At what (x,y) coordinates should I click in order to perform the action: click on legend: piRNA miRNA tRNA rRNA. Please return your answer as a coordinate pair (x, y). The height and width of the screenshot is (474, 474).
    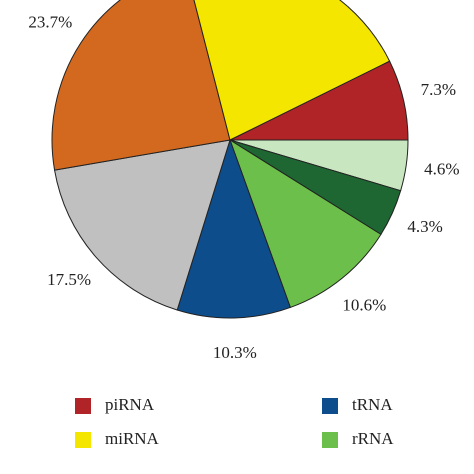
    Looking at the image, I should click on (234, 421).